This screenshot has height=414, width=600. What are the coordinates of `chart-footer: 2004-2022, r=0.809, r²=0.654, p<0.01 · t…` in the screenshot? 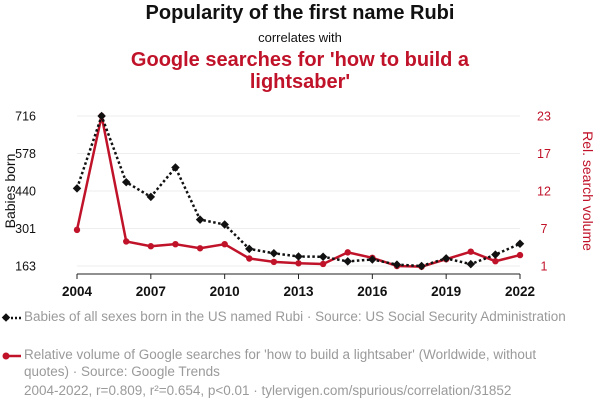 It's located at (268, 390).